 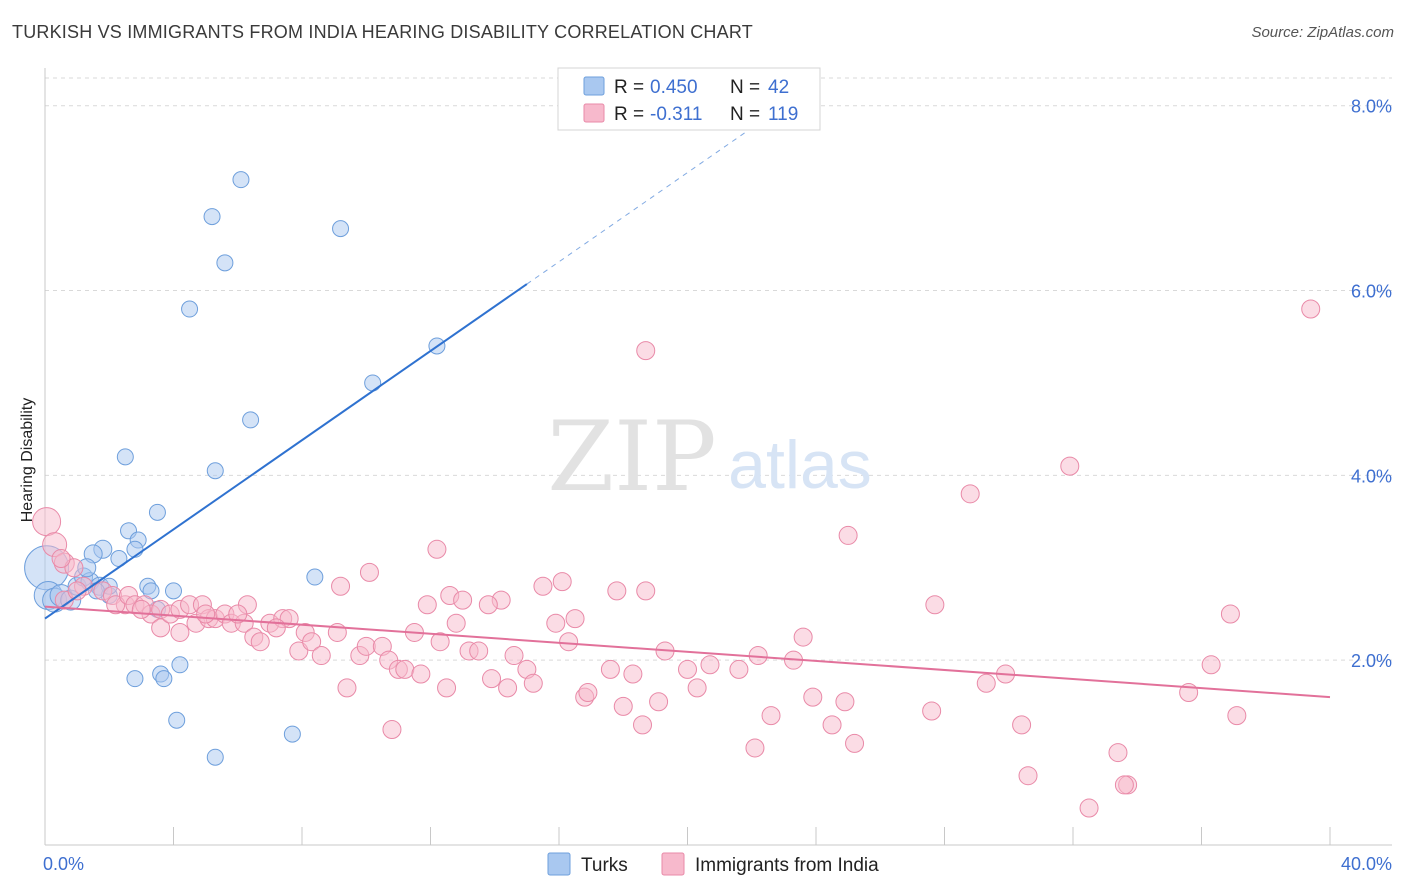 What do you see at coordinates (800, 465) in the screenshot?
I see `watermark-atlas: atlas` at bounding box center [800, 465].